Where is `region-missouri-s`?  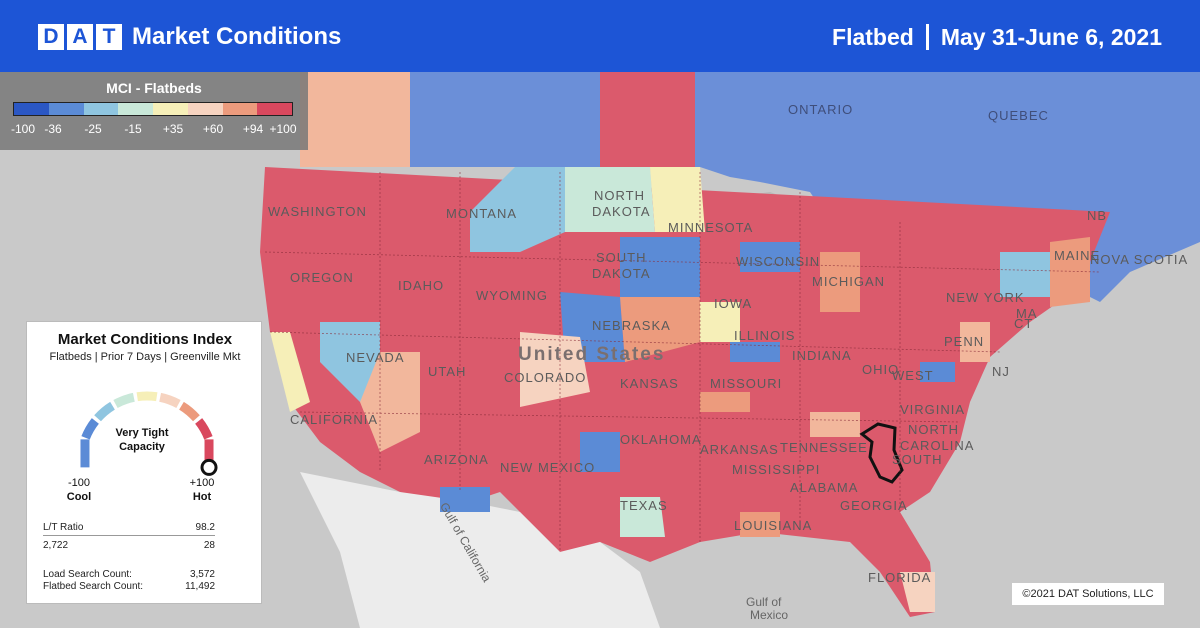 region-missouri-s is located at coordinates (725, 402).